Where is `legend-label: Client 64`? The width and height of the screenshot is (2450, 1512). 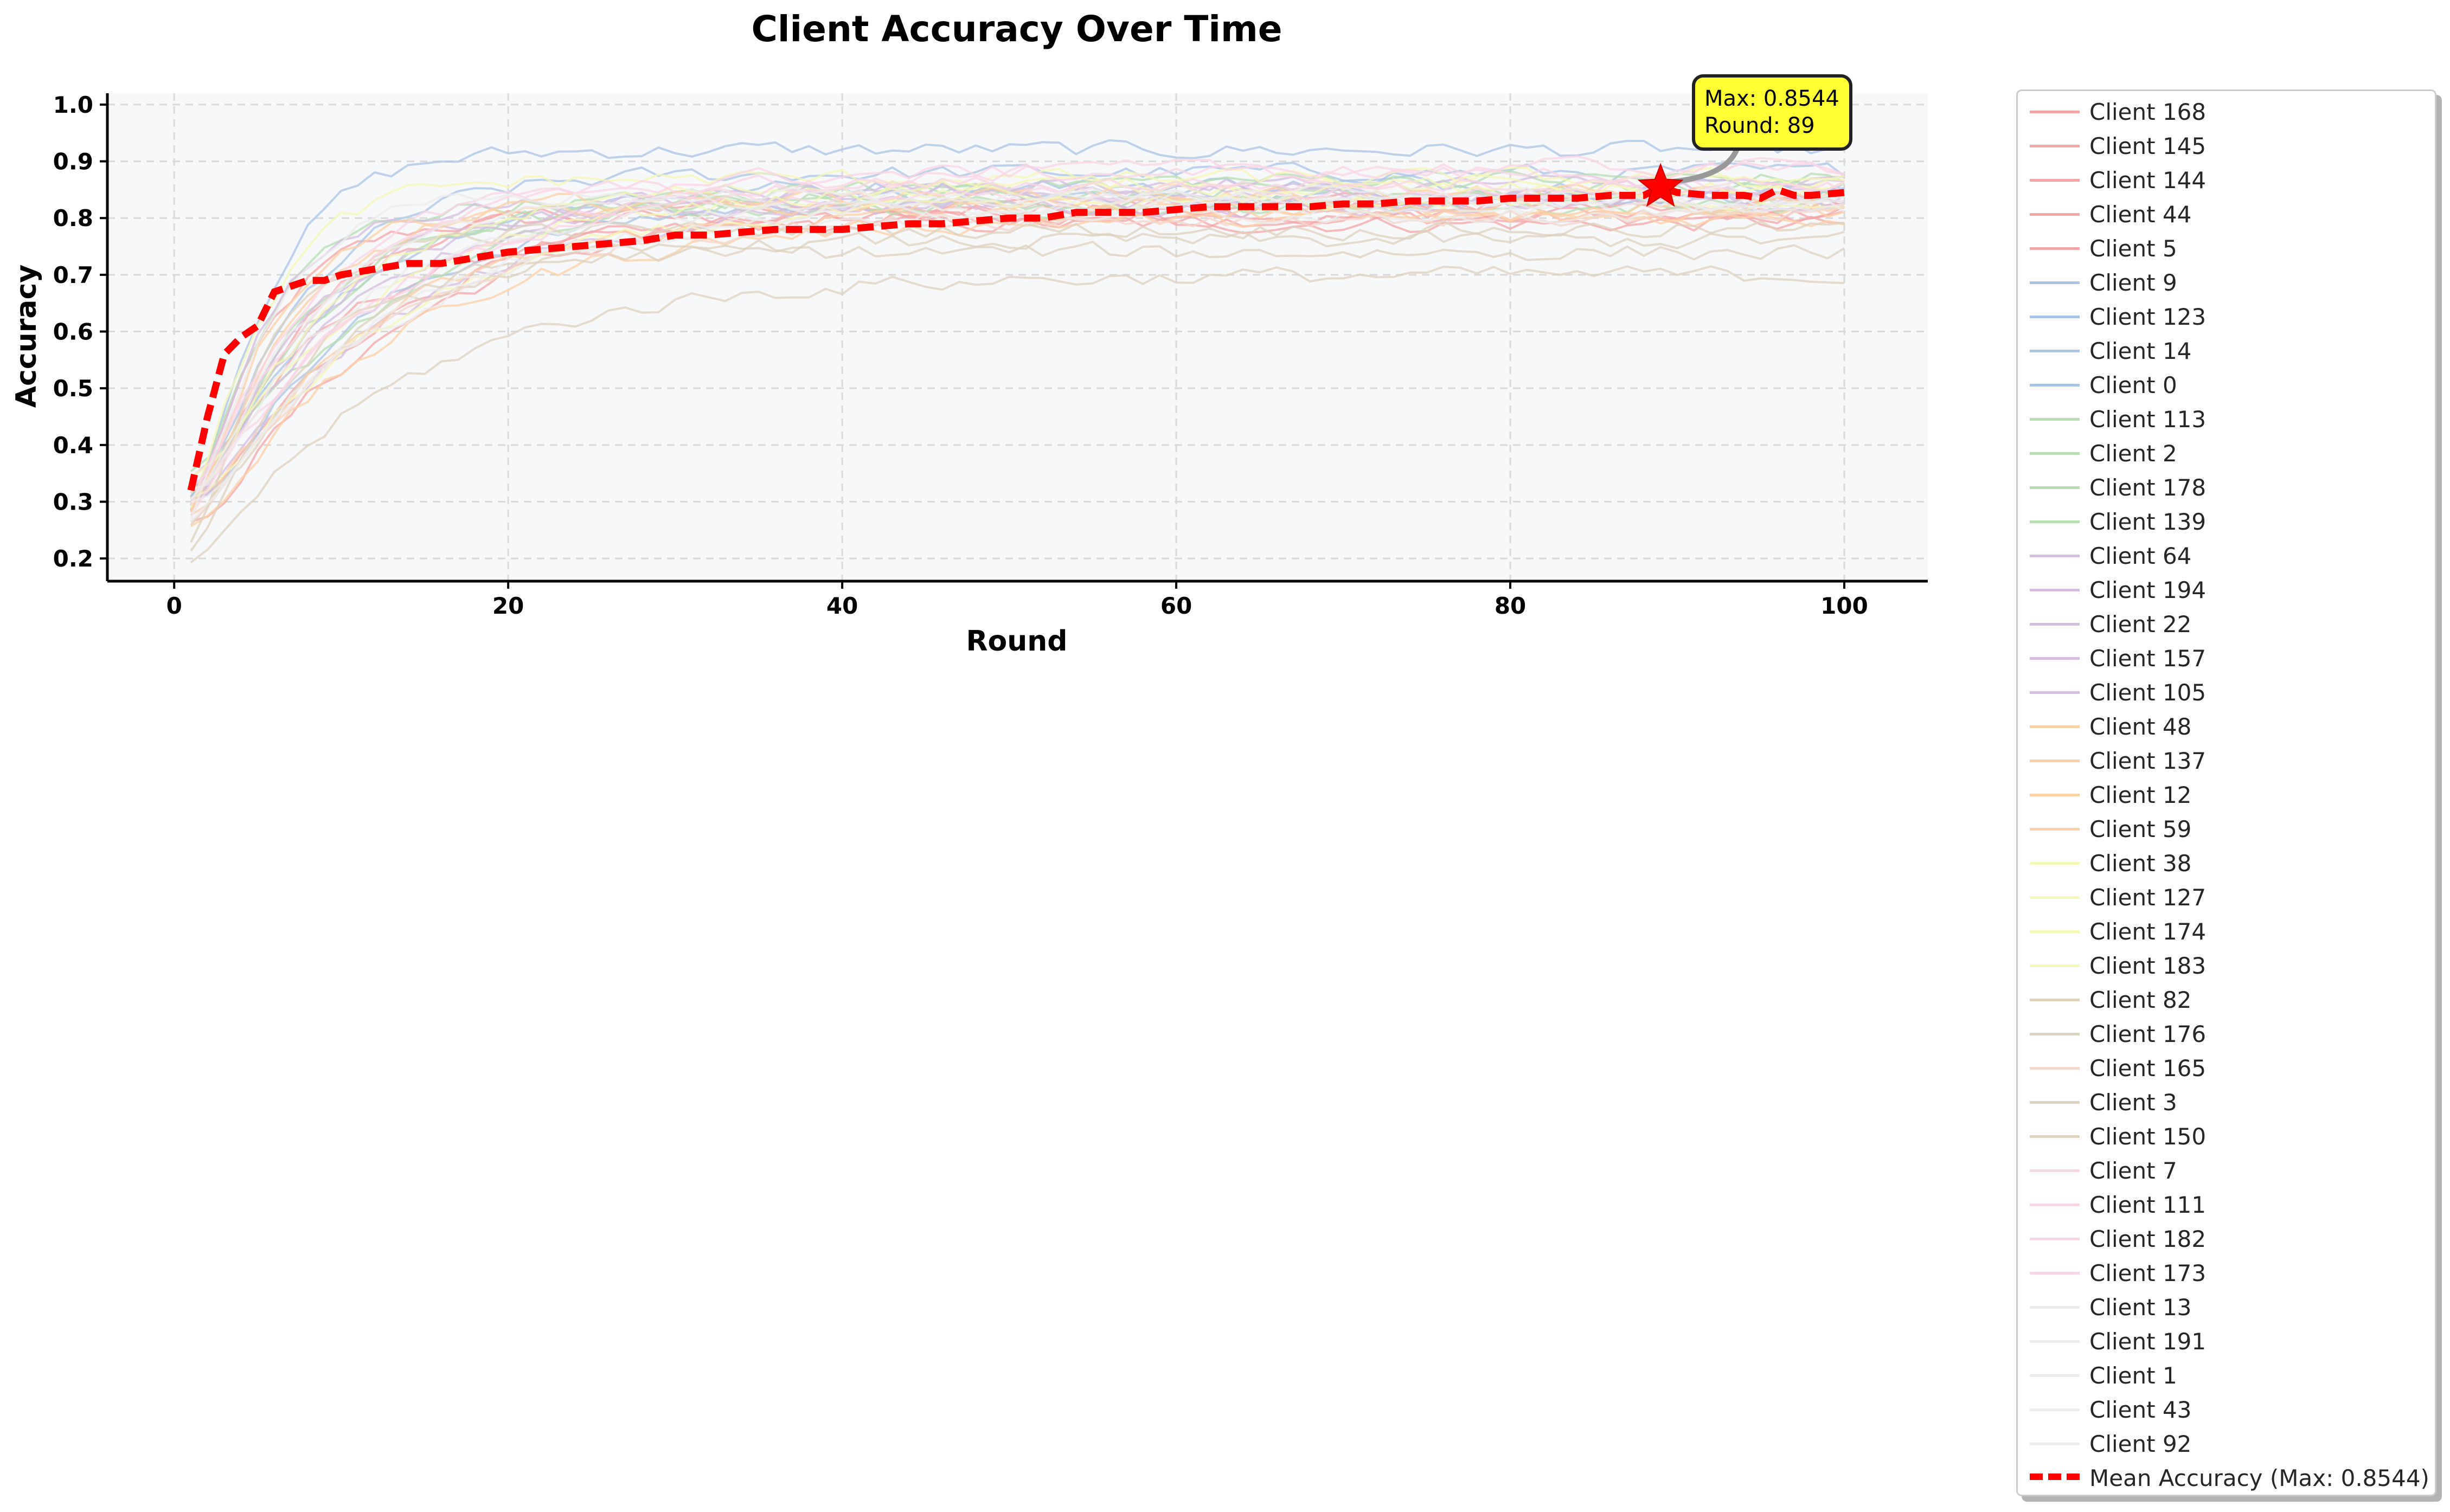 legend-label: Client 64 is located at coordinates (2140, 556).